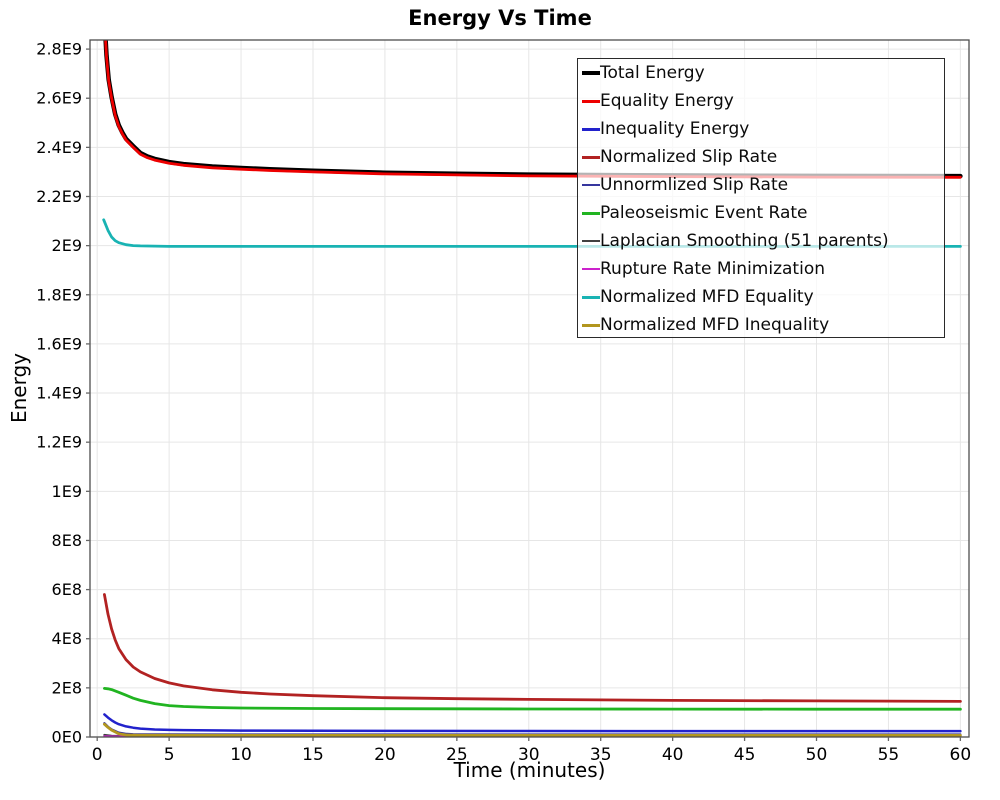 Image resolution: width=1000 pixels, height=800 pixels. Describe the element at coordinates (241, 755) in the screenshot. I see `x-tick-label: 10` at that location.